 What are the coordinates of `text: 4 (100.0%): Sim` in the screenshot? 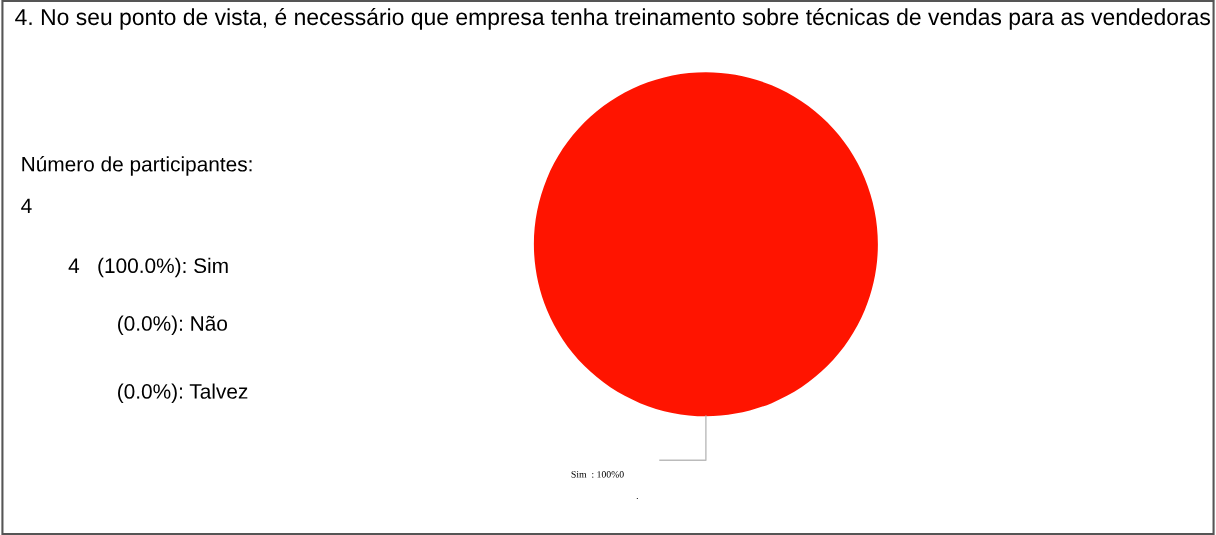 It's located at (148, 267).